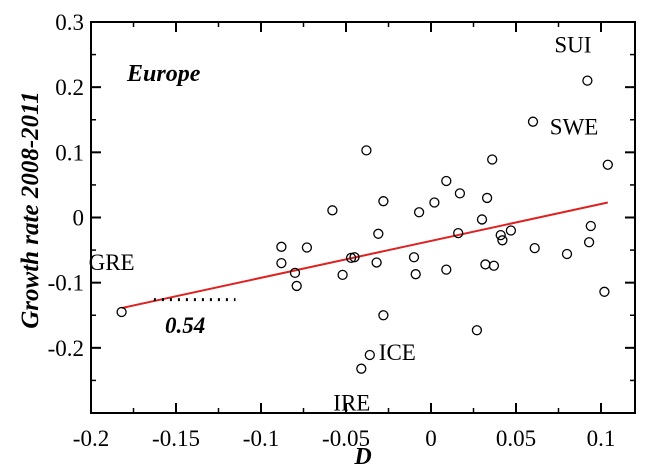  Describe the element at coordinates (163, 74) in the screenshot. I see `chart-title: Europe` at that location.